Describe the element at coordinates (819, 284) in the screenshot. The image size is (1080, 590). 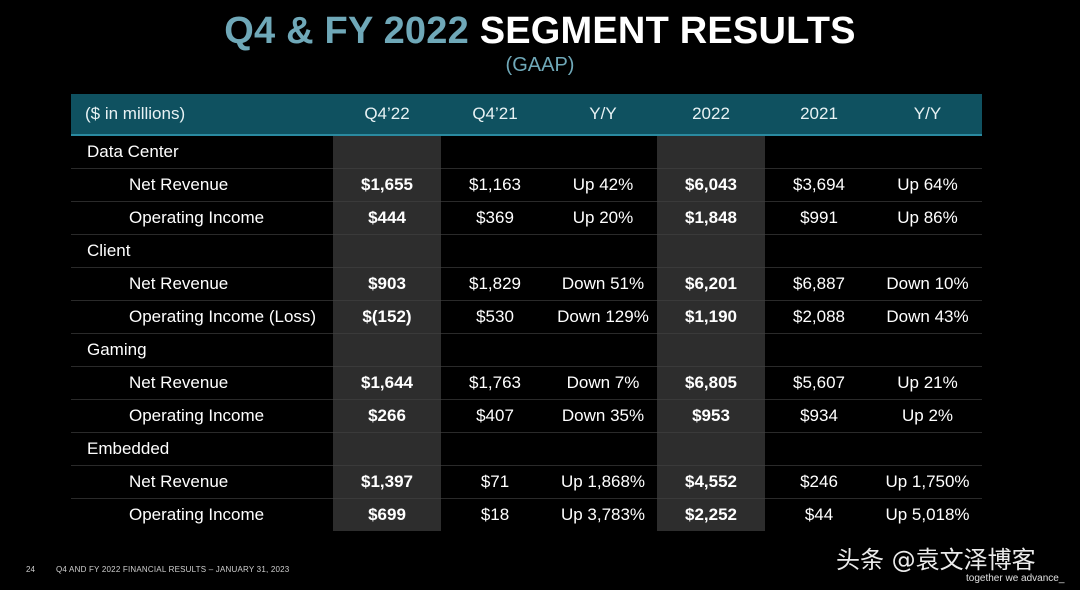
I see `cell-2021: $6,887` at that location.